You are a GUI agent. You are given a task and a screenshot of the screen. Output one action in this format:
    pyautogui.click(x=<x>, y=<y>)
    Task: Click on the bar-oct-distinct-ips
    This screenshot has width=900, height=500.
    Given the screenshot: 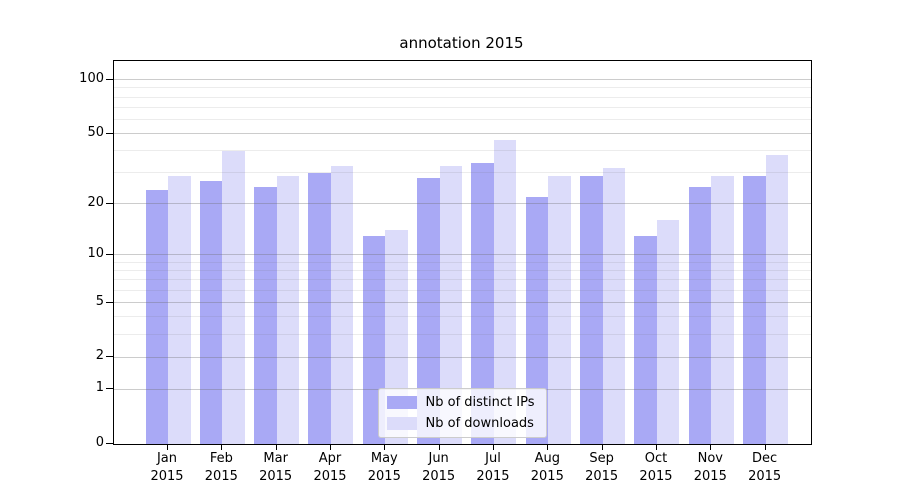 What is the action you would take?
    pyautogui.click(x=645, y=339)
    